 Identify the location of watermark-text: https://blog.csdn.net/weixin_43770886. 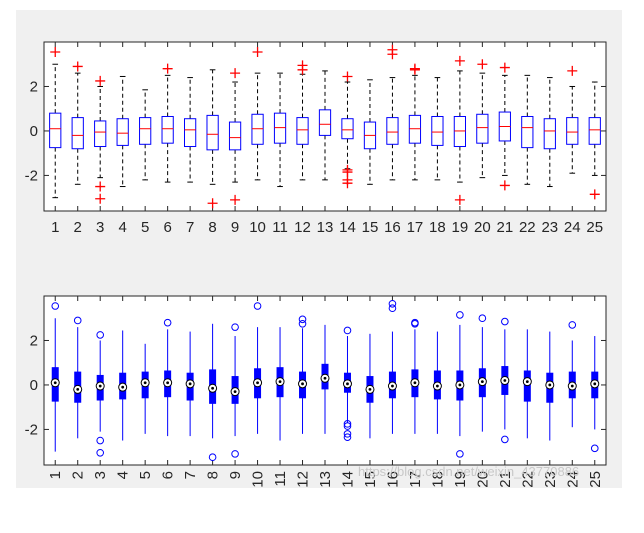
(468, 471).